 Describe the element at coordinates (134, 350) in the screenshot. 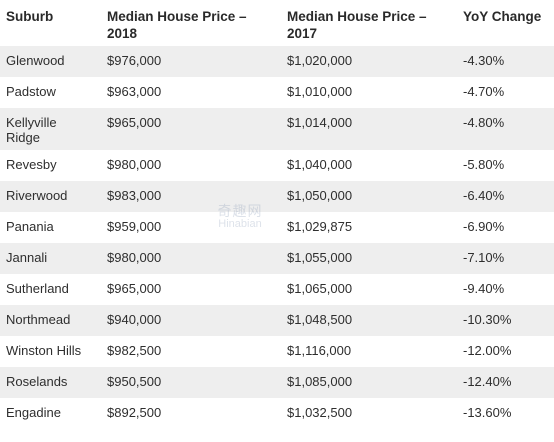

I see `cell-price-2018: $982,500` at that location.